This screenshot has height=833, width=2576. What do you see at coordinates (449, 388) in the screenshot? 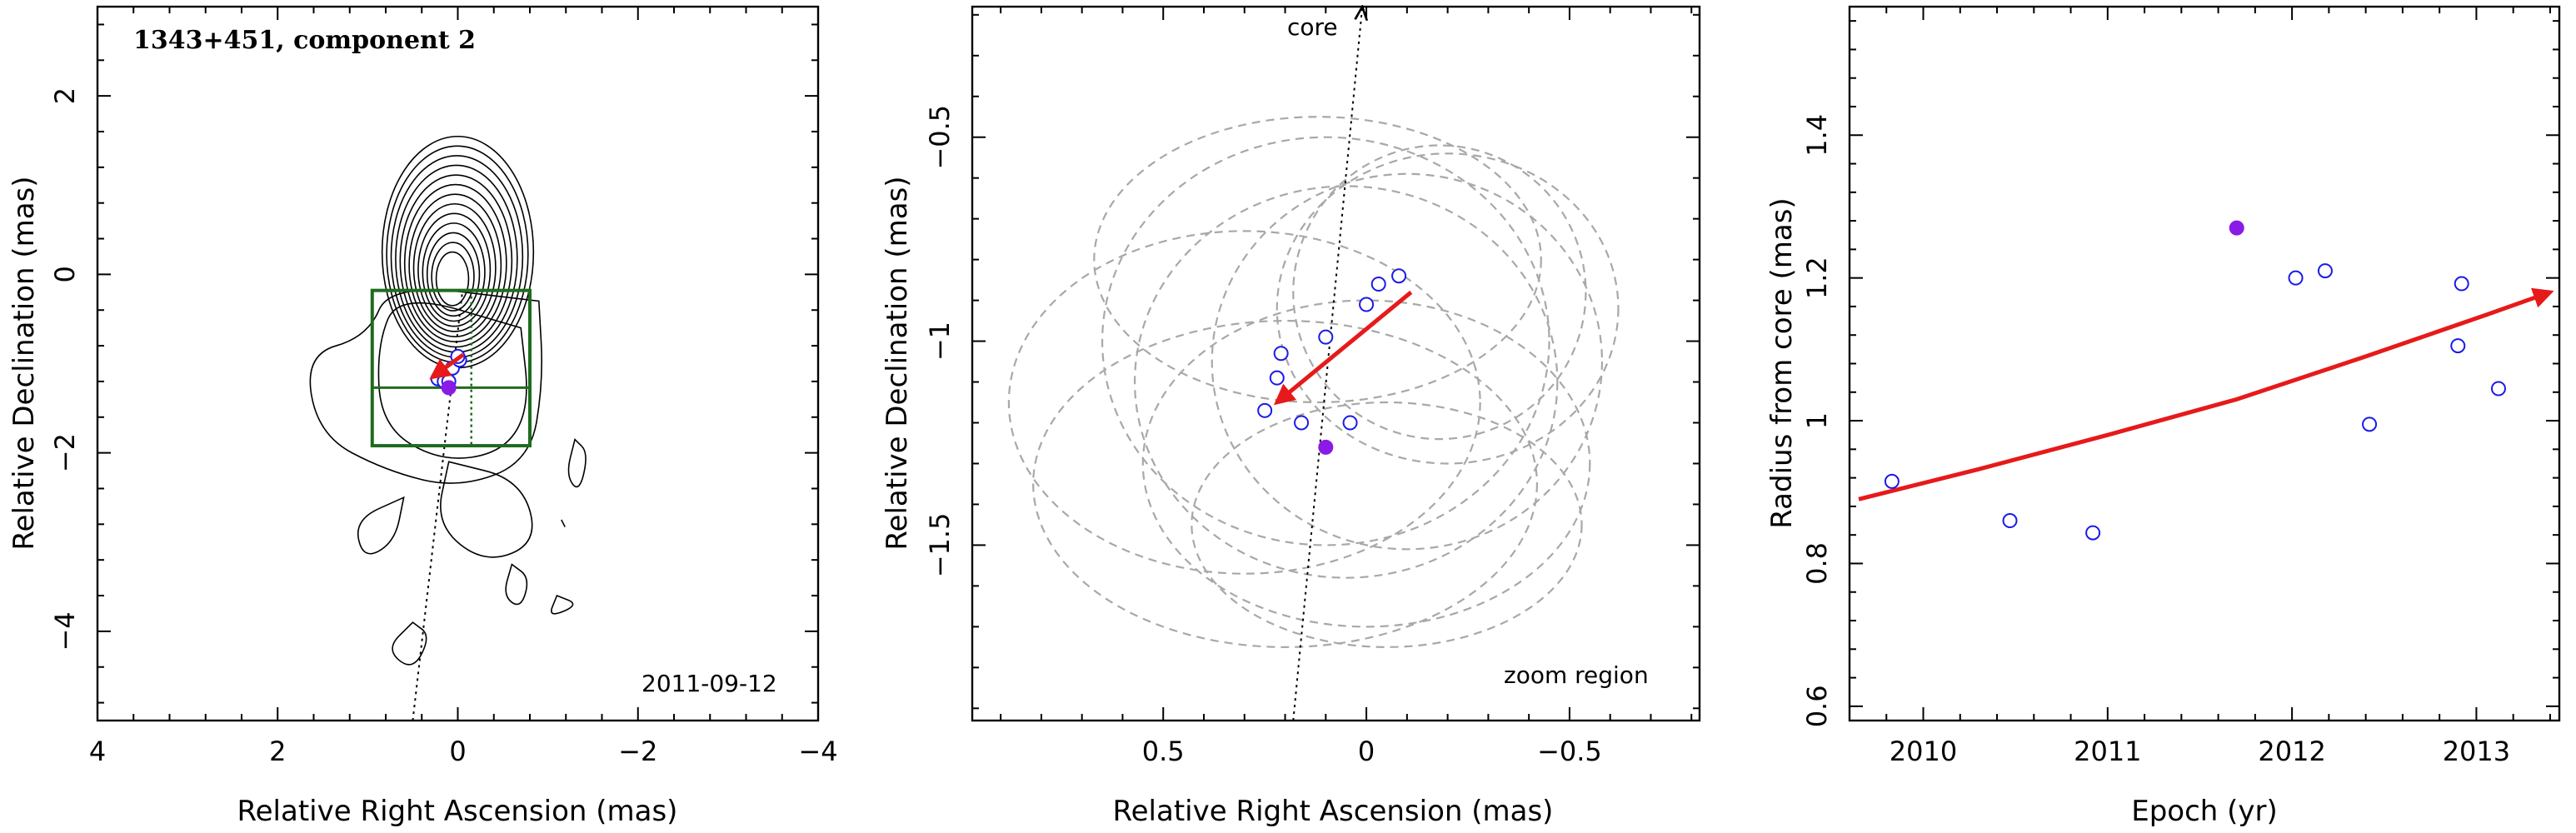
I see `p1-filled-point` at bounding box center [449, 388].